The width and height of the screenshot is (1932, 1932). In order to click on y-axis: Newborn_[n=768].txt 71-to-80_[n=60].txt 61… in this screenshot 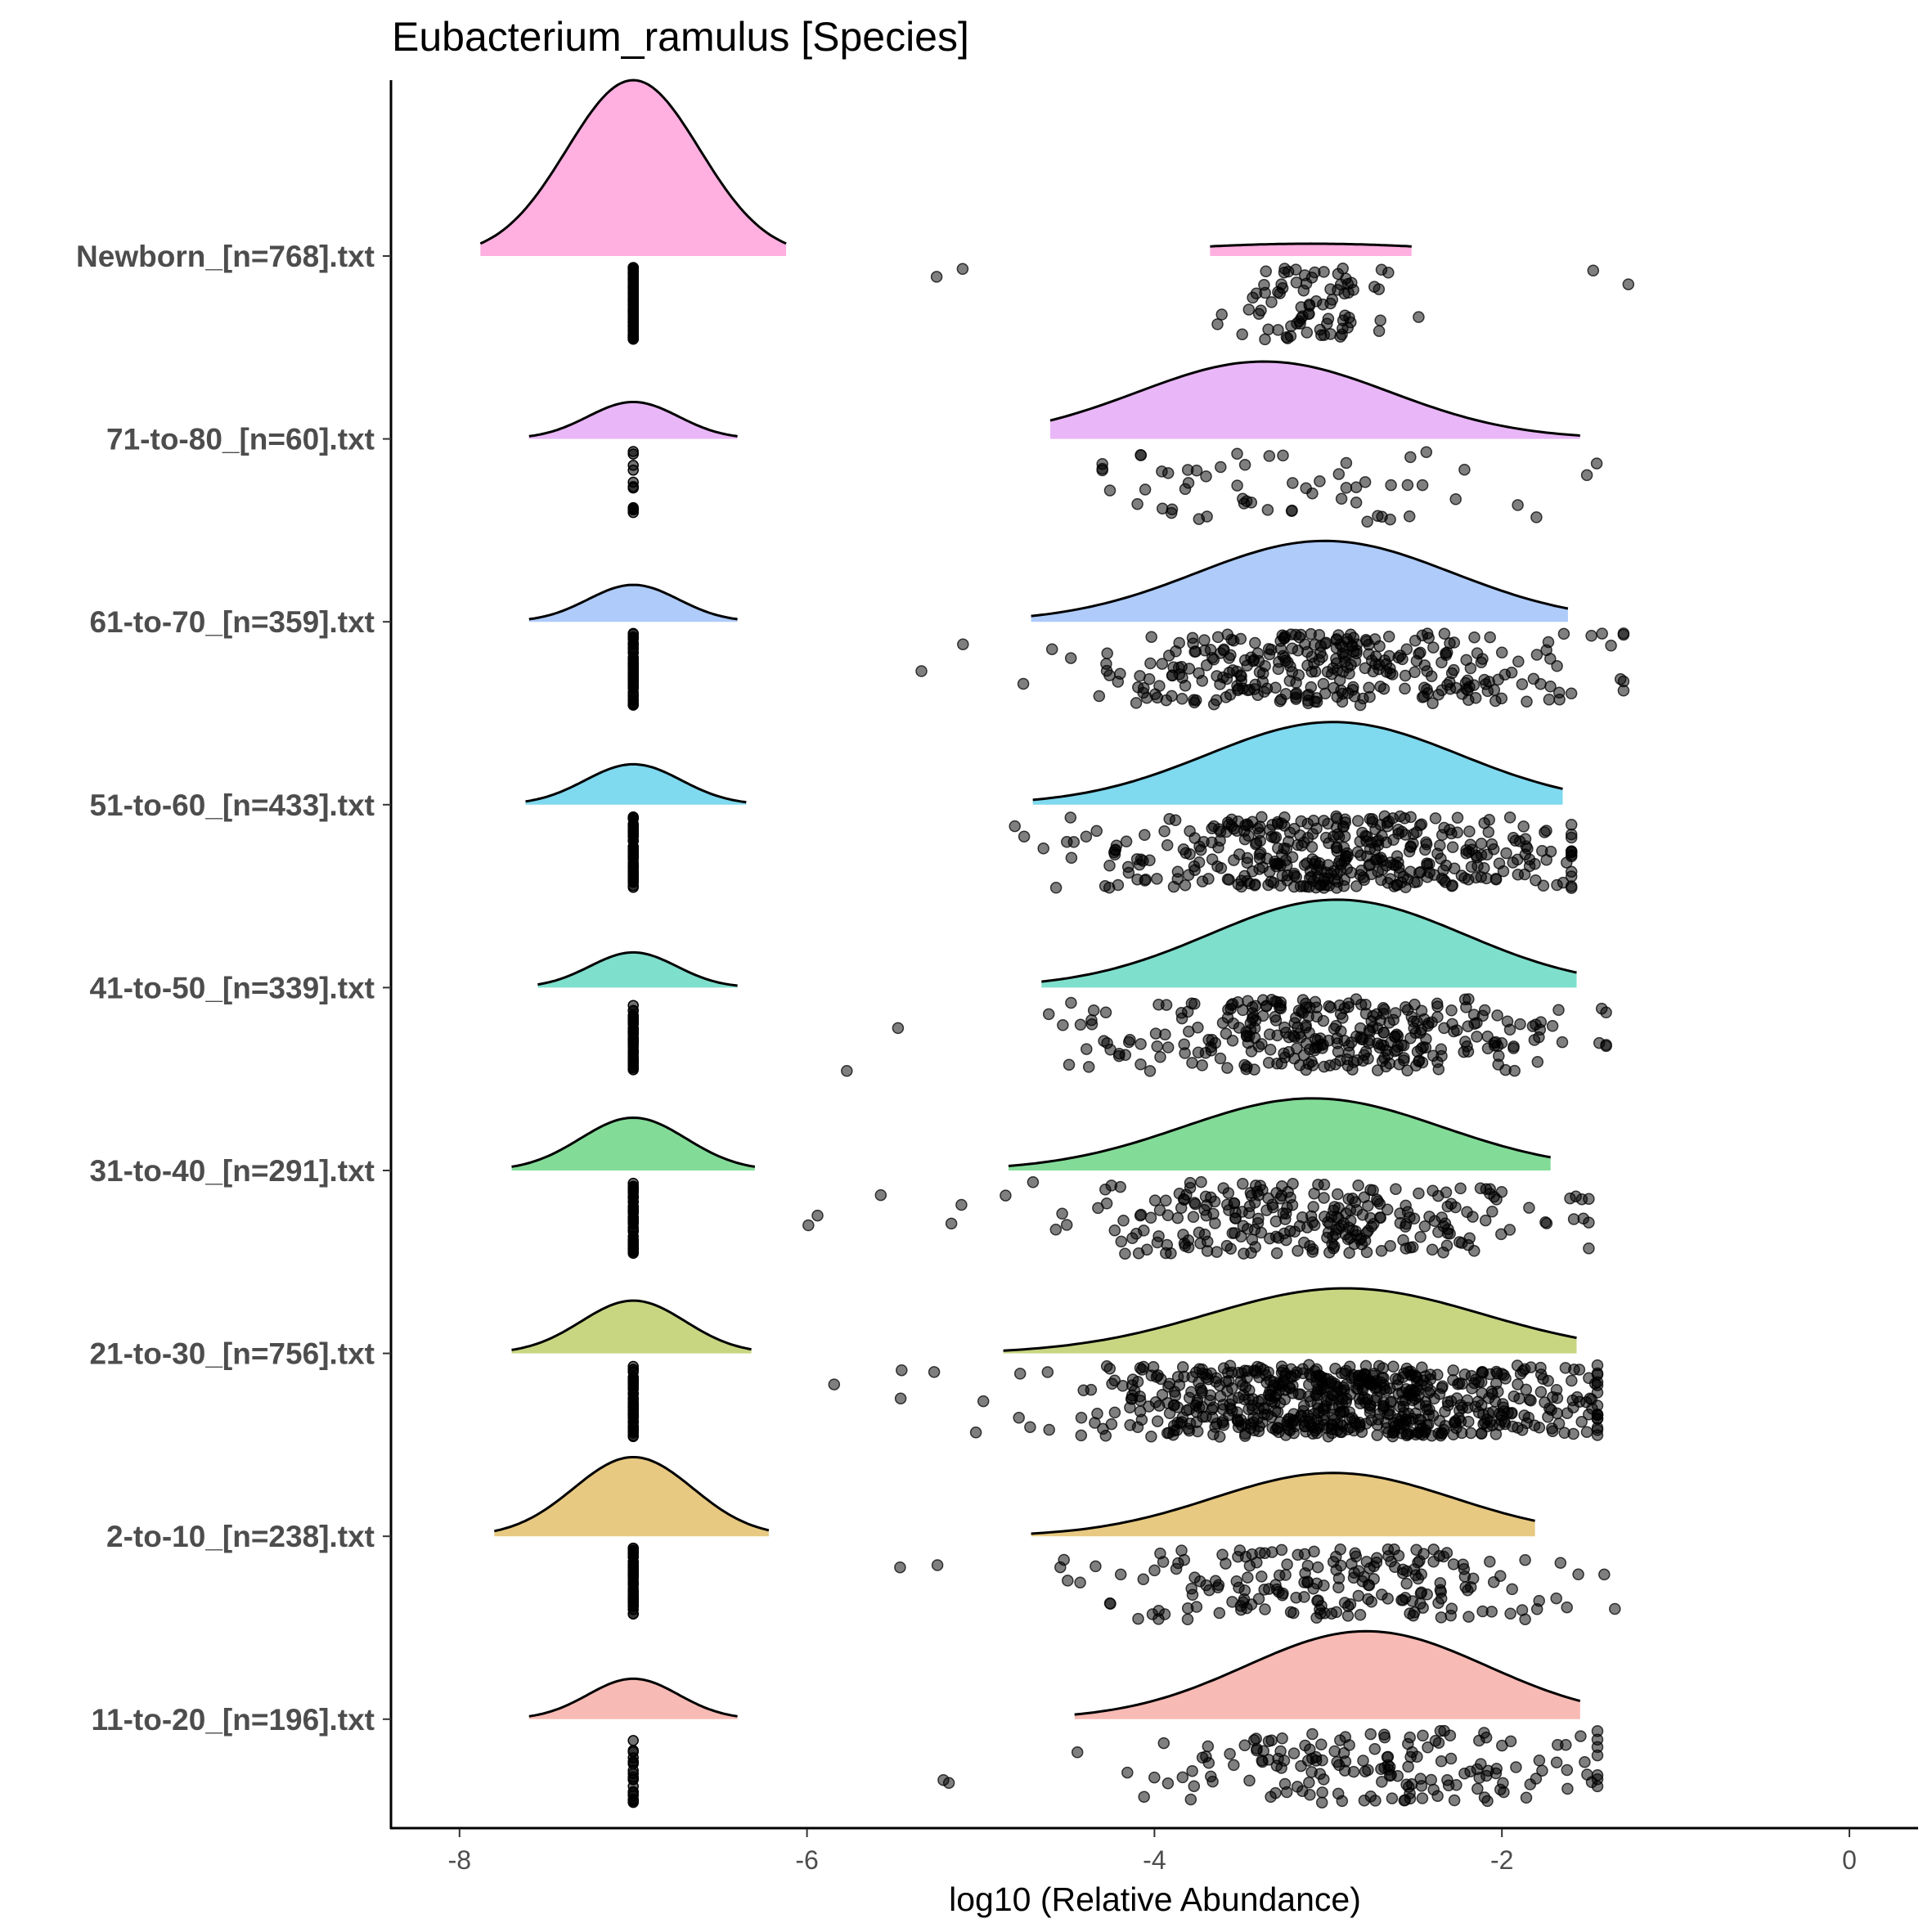, I will do `click(234, 988)`.